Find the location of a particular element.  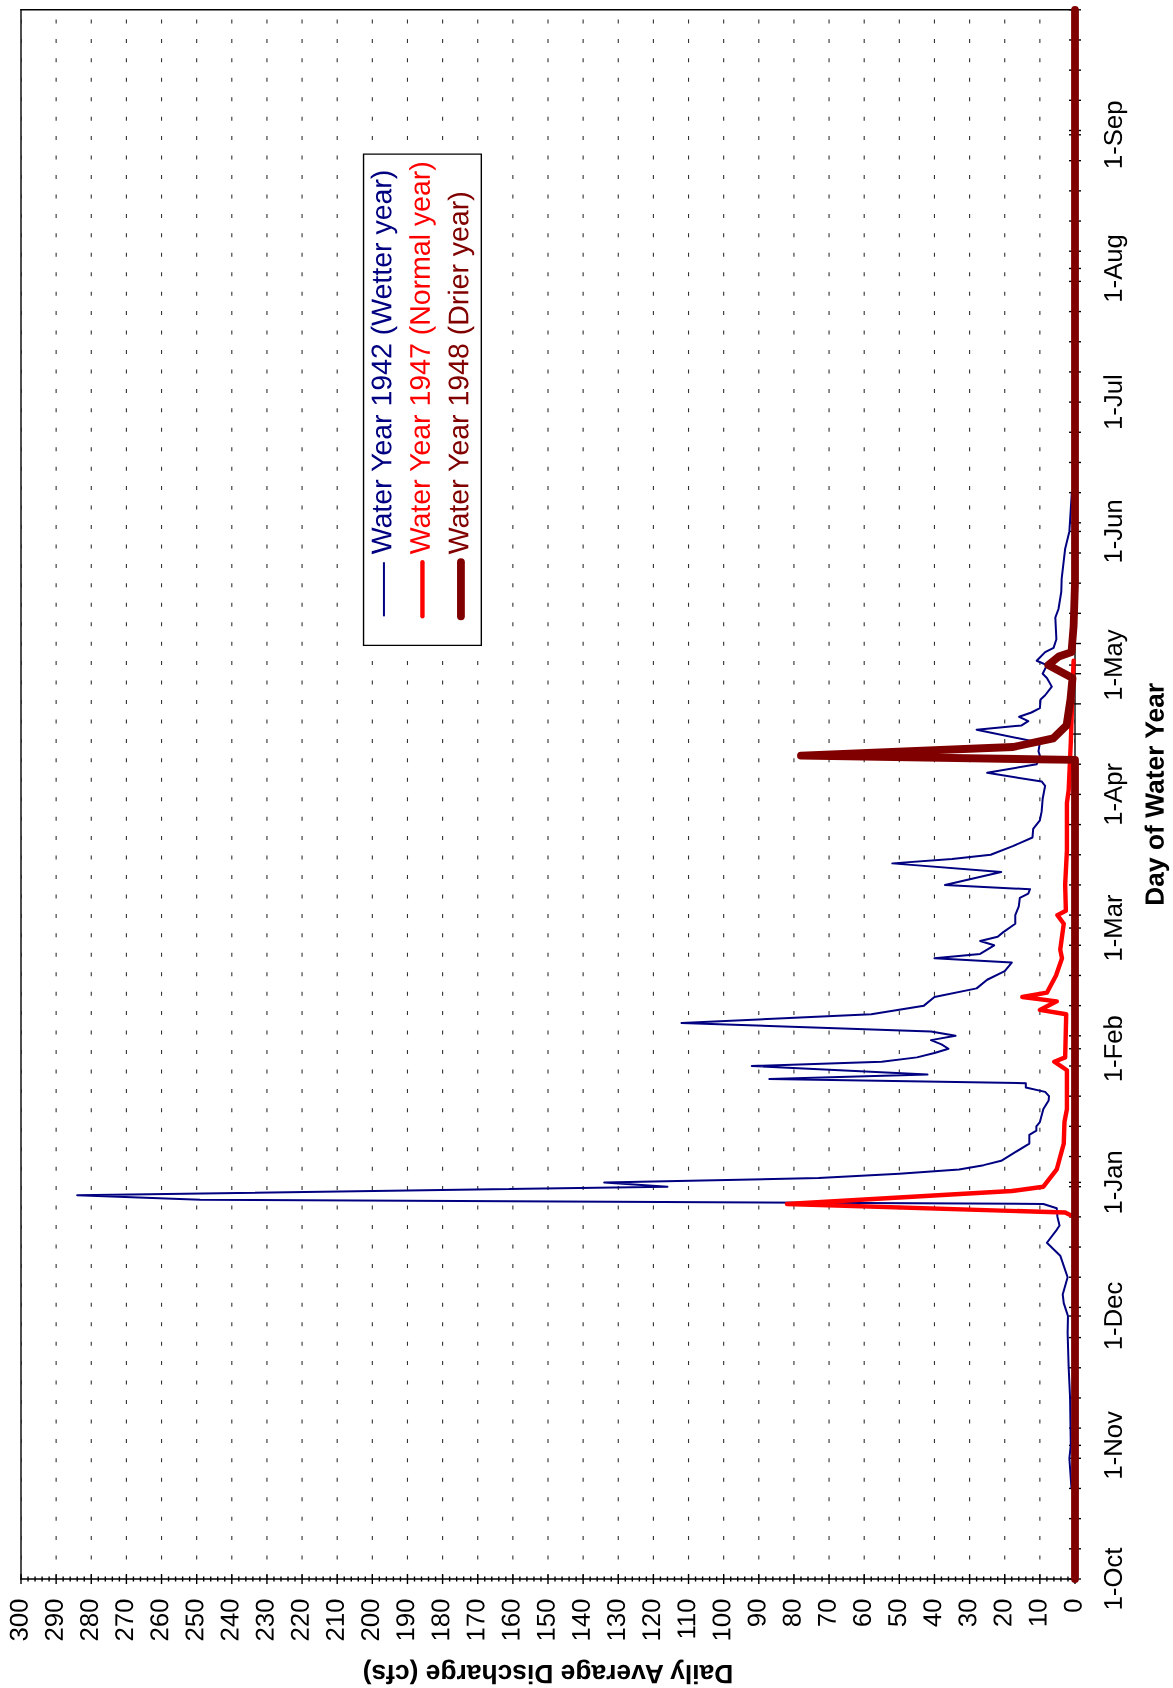

x-tick-label: 60 is located at coordinates (862, 1612).